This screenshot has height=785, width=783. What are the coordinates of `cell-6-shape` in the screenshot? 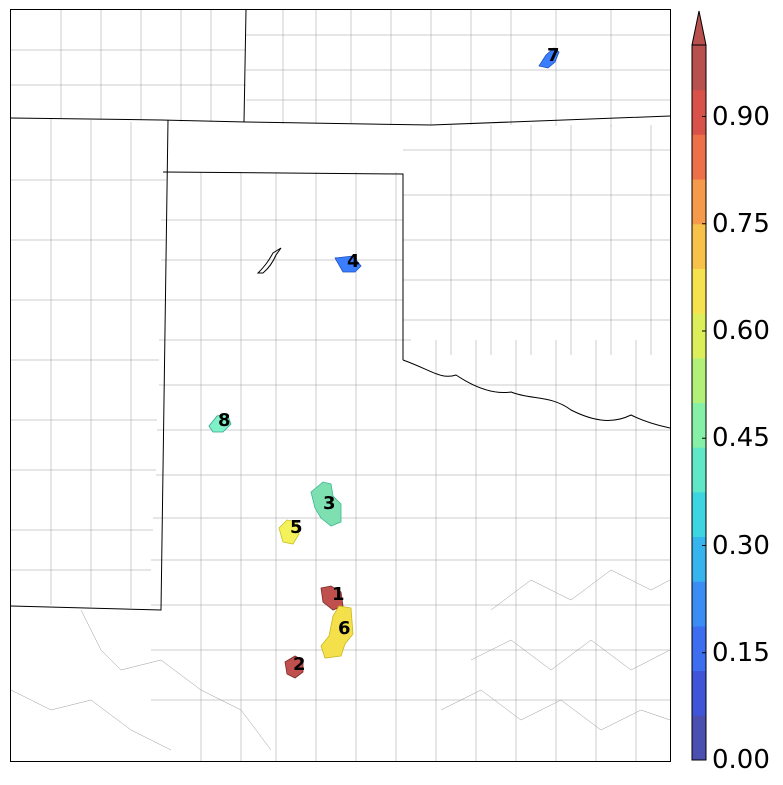 It's located at (337, 632).